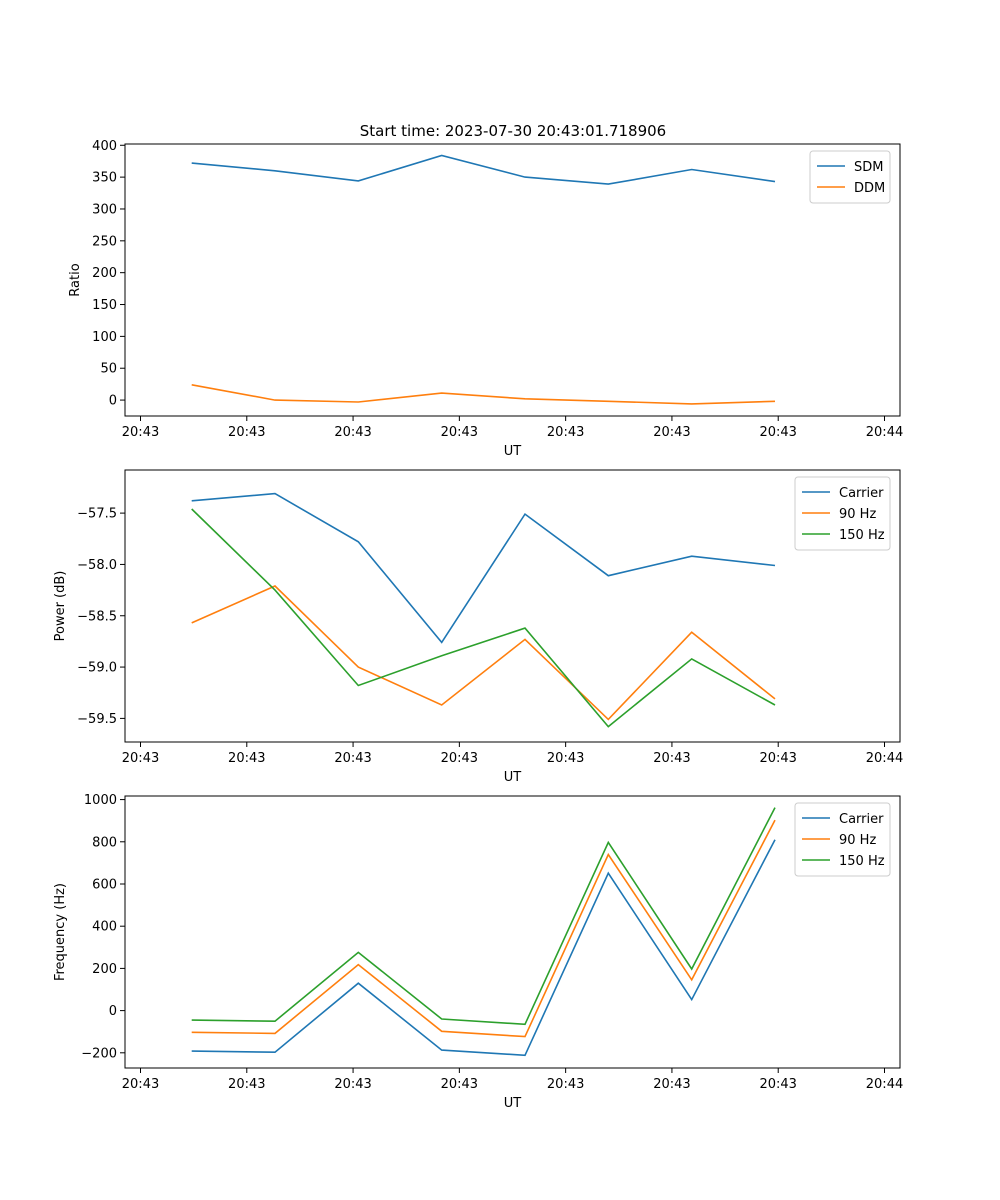  I want to click on y-tick-label: −57.5, so click(97, 514).